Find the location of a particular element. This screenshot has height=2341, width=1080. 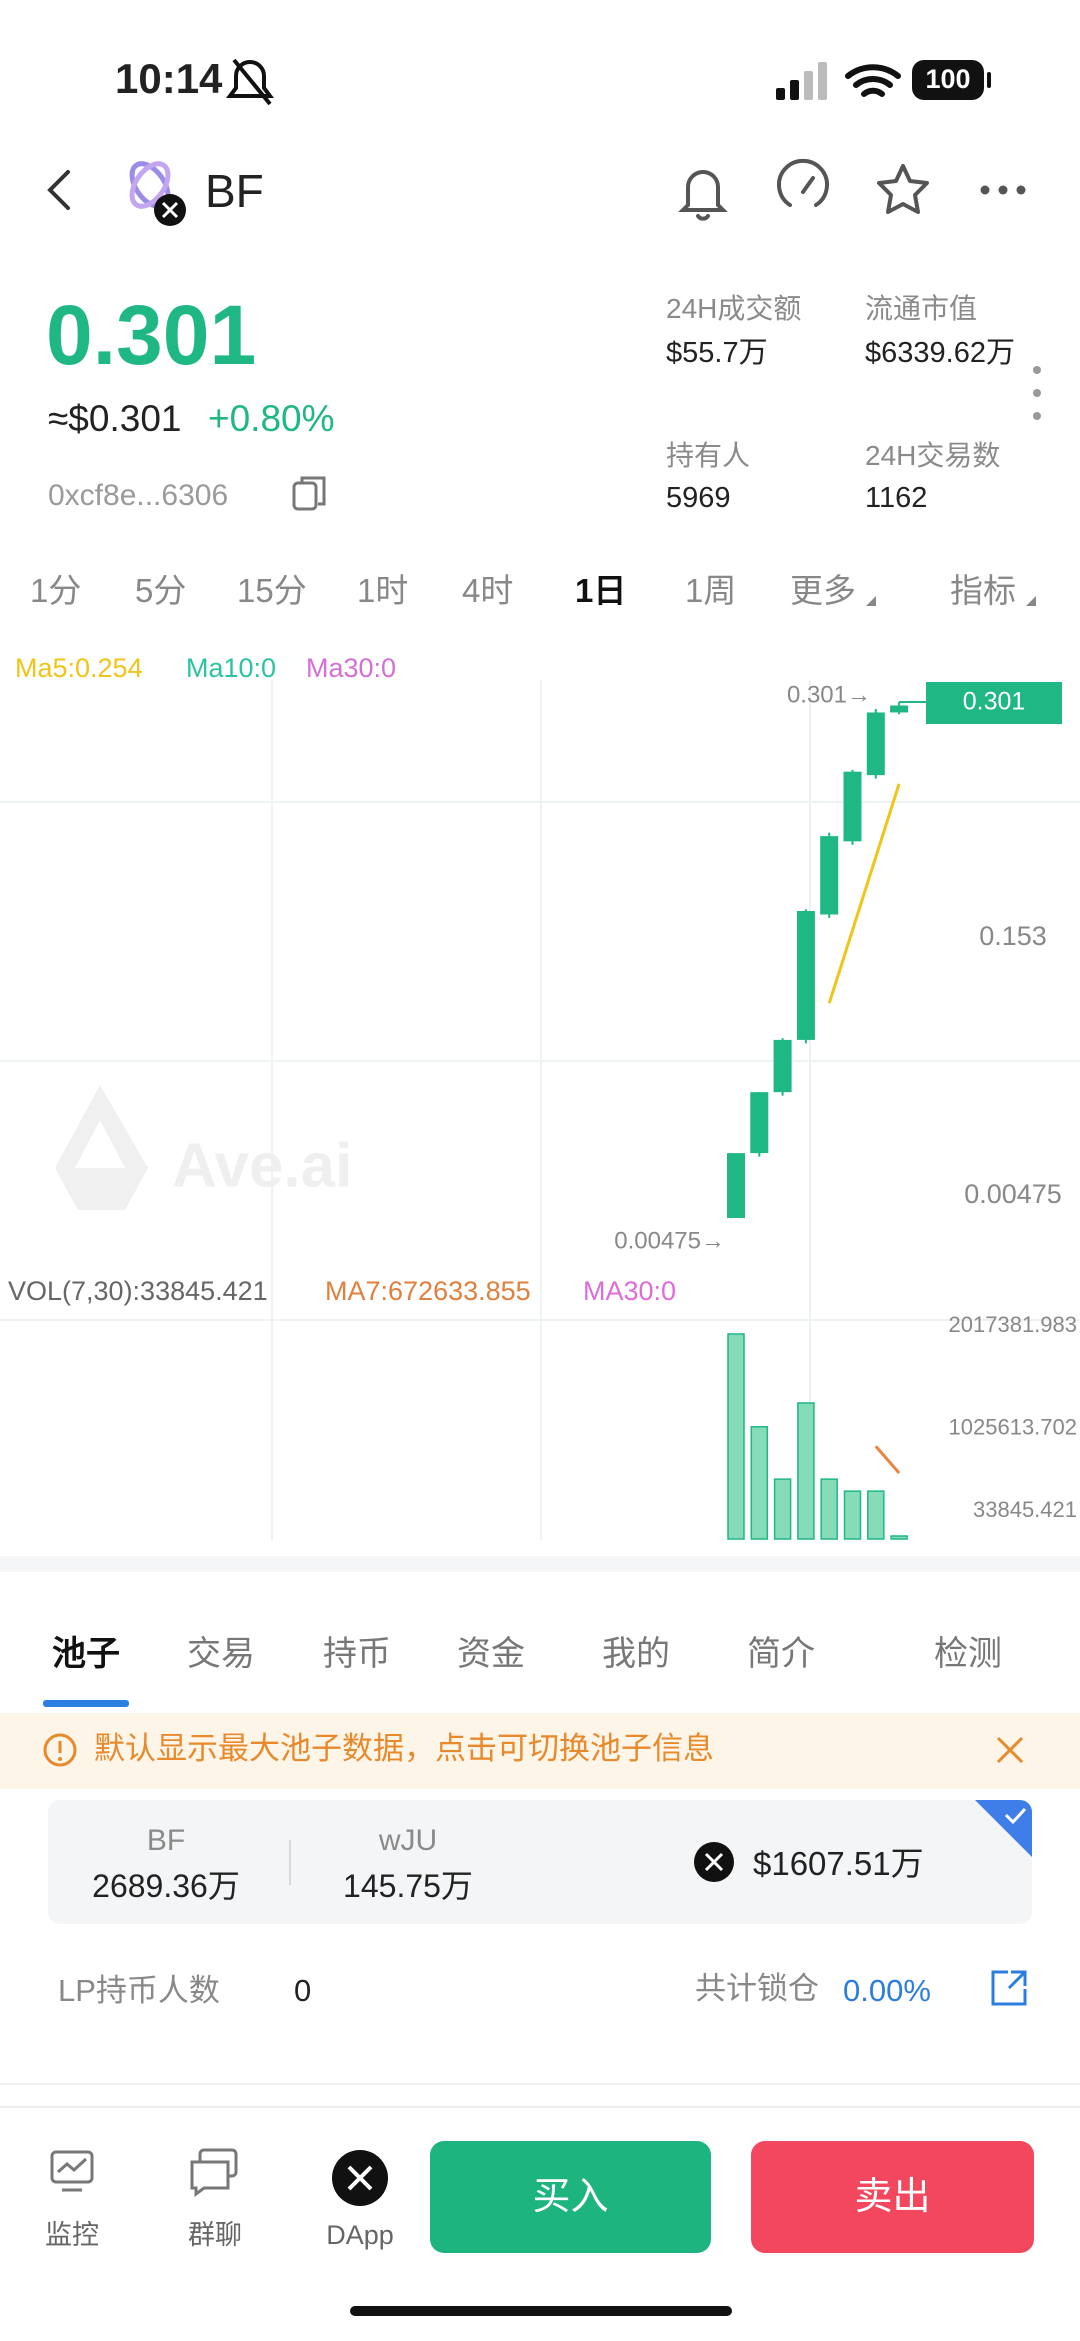

tab: 我的 is located at coordinates (636, 1654).